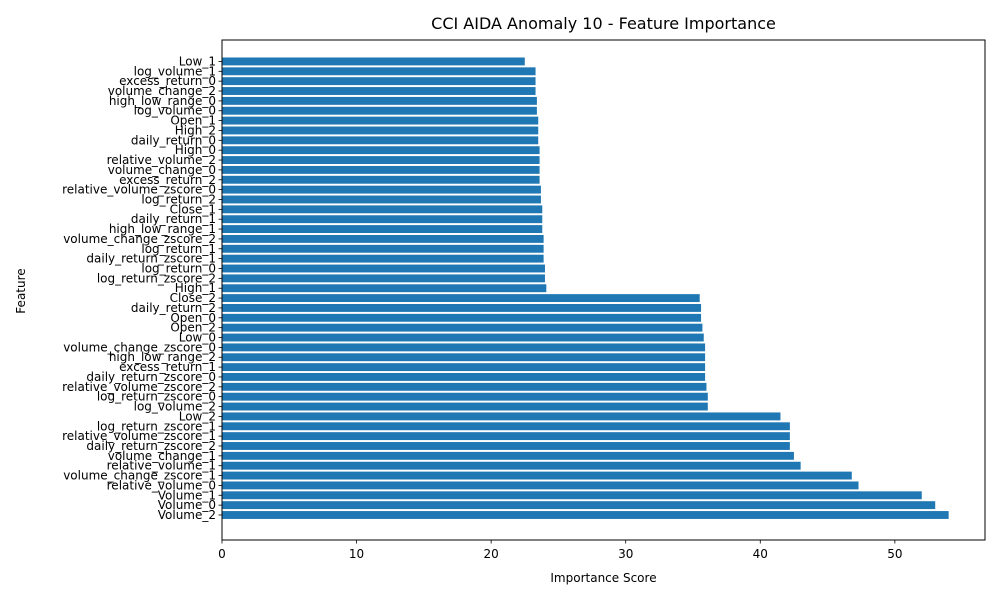  I want to click on y-tick-label: Low_2, so click(197, 416).